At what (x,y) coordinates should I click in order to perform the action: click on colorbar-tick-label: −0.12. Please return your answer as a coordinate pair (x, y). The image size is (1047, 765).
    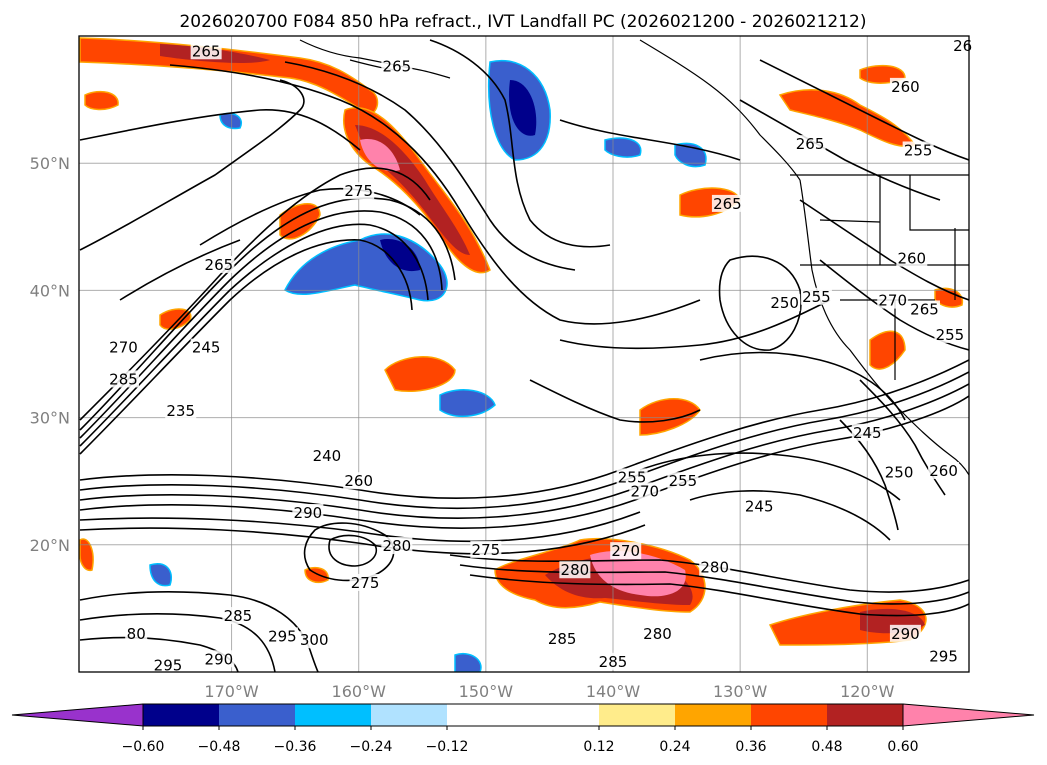
    Looking at the image, I should click on (447, 747).